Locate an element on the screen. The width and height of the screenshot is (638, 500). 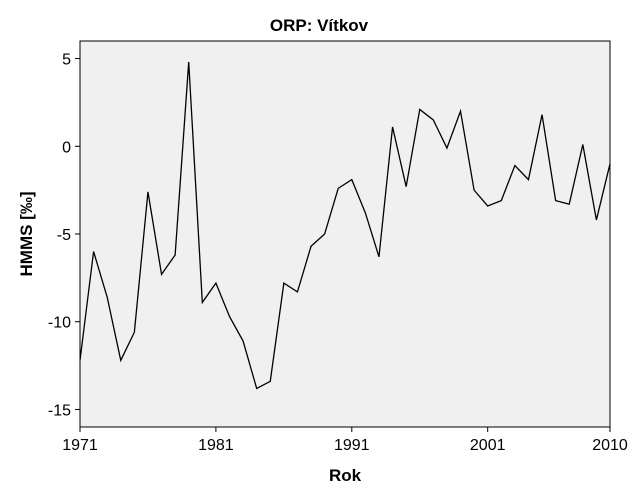
x-axis: 1971 1981 1991 2001 2010 is located at coordinates (345, 440).